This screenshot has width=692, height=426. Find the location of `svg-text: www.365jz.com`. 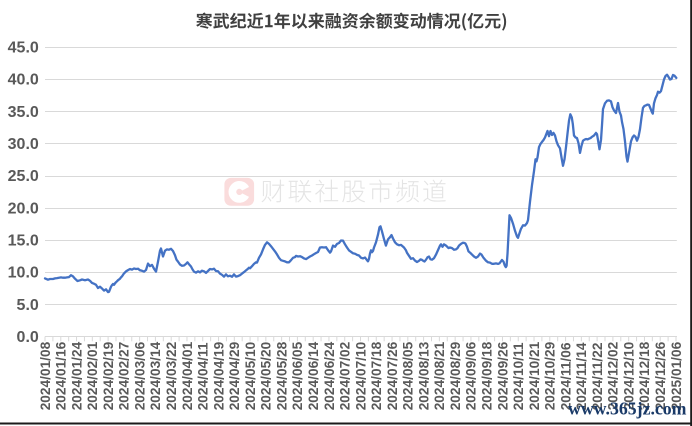

svg-text: www.365jz.com is located at coordinates (627, 408).